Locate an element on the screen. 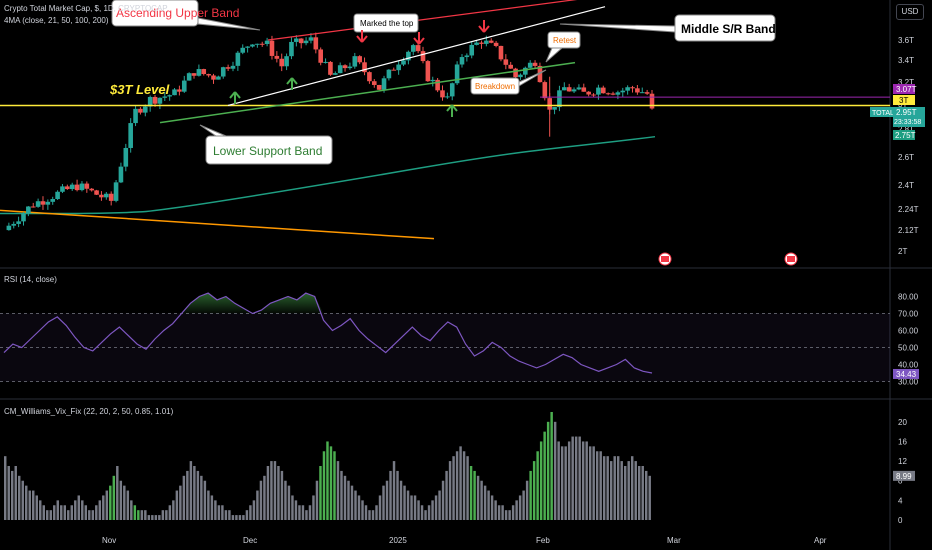 This screenshot has width=932, height=550. callout-lower-band: Lower Support Band is located at coordinates (266, 144).